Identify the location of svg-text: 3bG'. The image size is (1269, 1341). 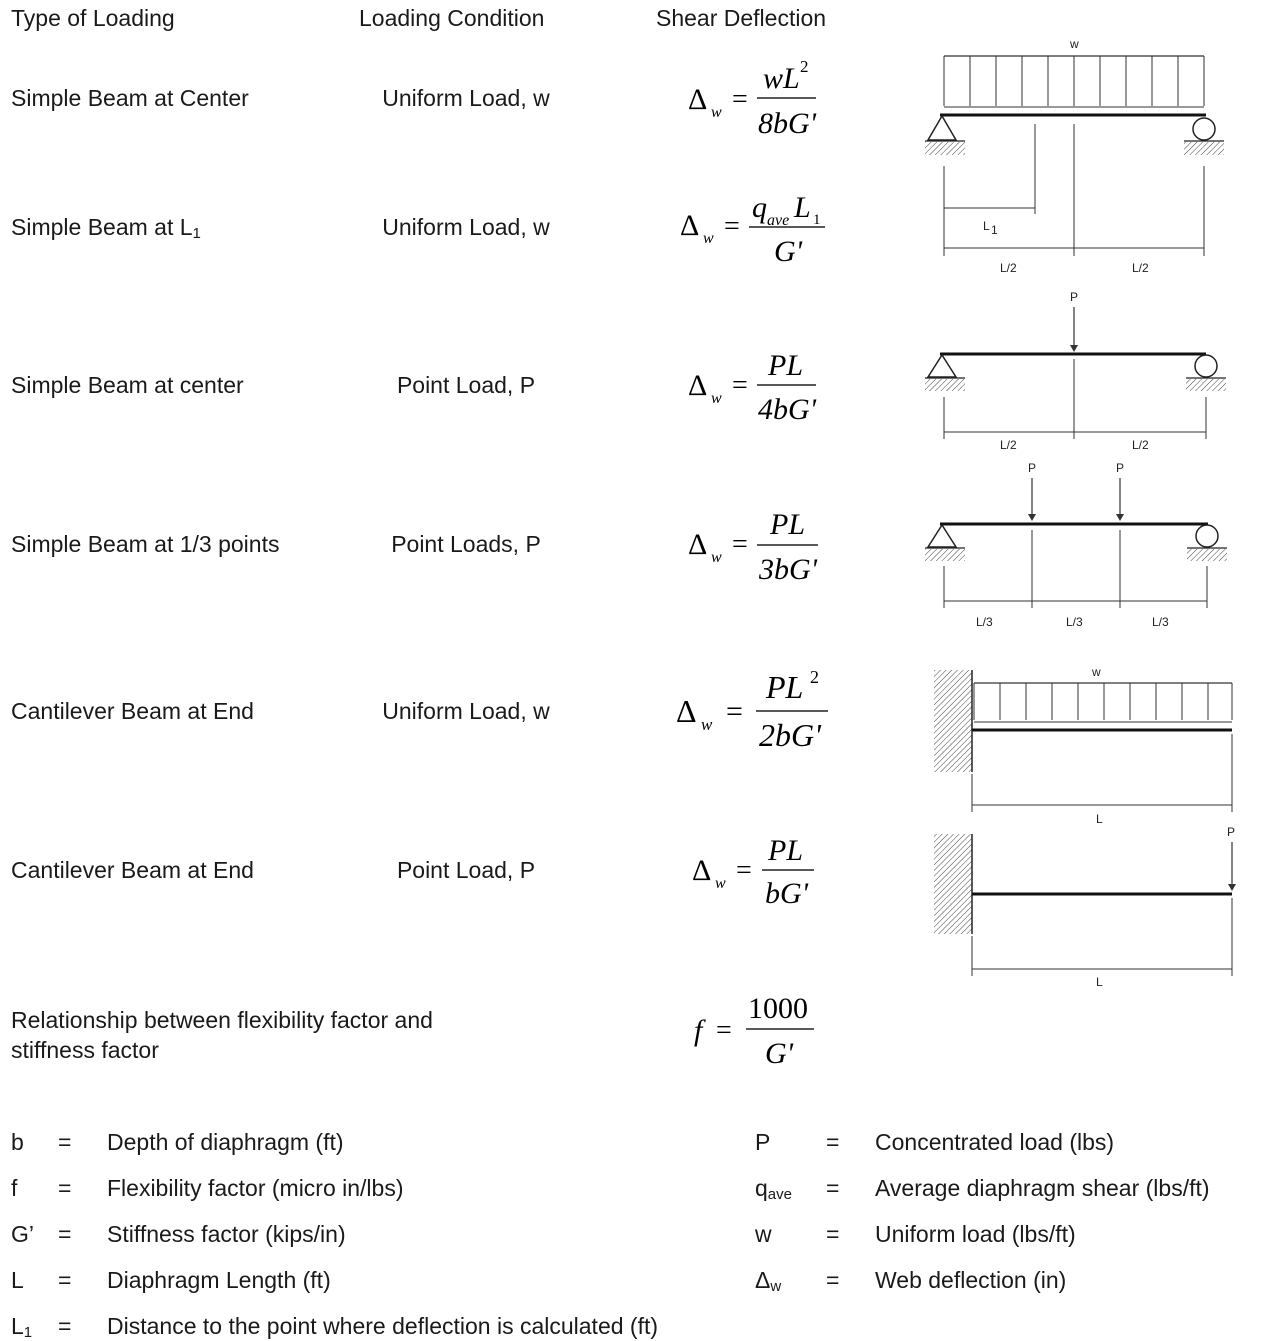
(788, 569).